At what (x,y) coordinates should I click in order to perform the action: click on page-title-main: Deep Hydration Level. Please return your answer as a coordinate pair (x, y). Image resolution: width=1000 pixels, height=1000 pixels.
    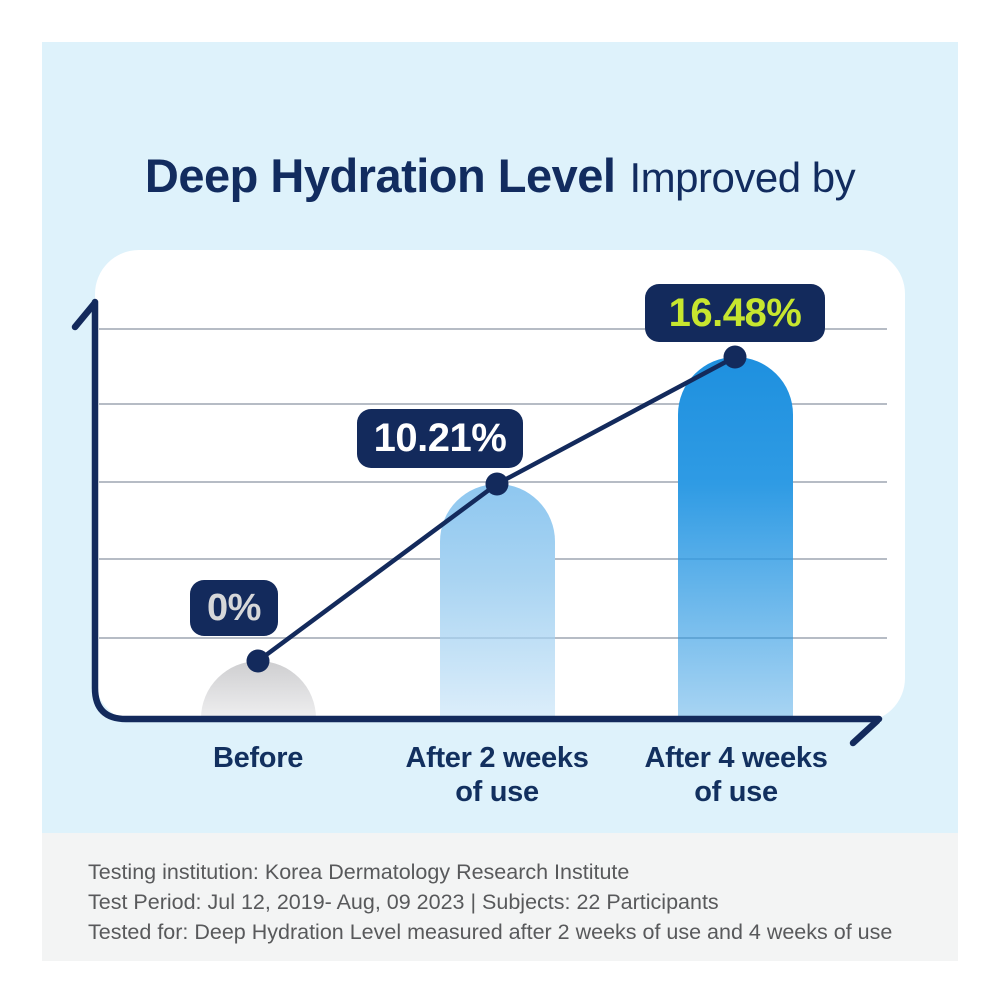
    Looking at the image, I should click on (380, 175).